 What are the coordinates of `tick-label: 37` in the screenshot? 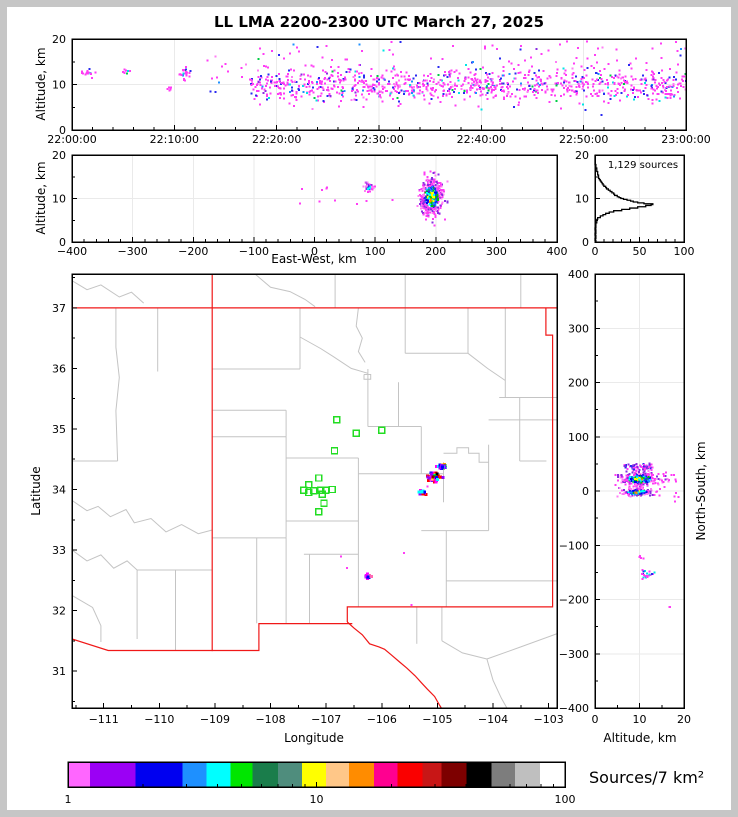 It's located at (59, 308).